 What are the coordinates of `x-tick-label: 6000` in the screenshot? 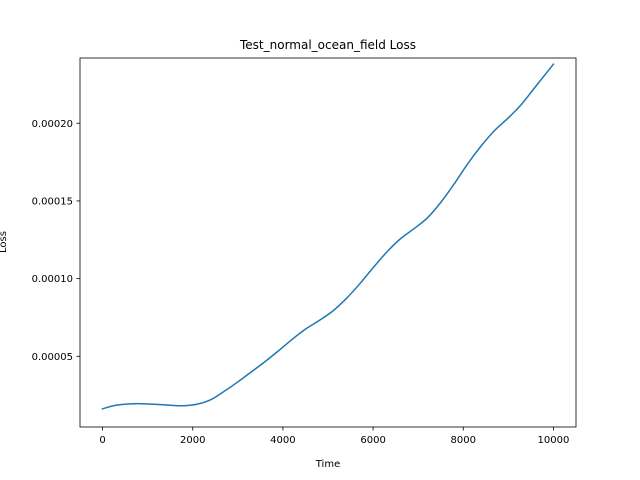 It's located at (372, 440).